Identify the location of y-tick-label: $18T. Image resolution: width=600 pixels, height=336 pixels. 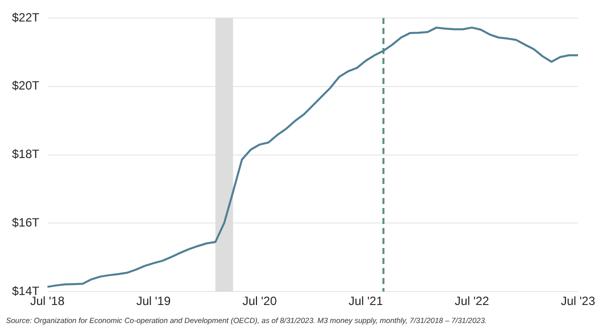
(26, 154).